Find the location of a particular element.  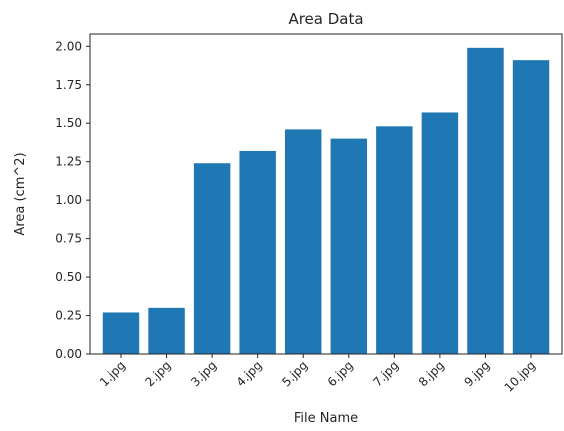

y-tick-label-3: 0.75 is located at coordinates (68, 239).